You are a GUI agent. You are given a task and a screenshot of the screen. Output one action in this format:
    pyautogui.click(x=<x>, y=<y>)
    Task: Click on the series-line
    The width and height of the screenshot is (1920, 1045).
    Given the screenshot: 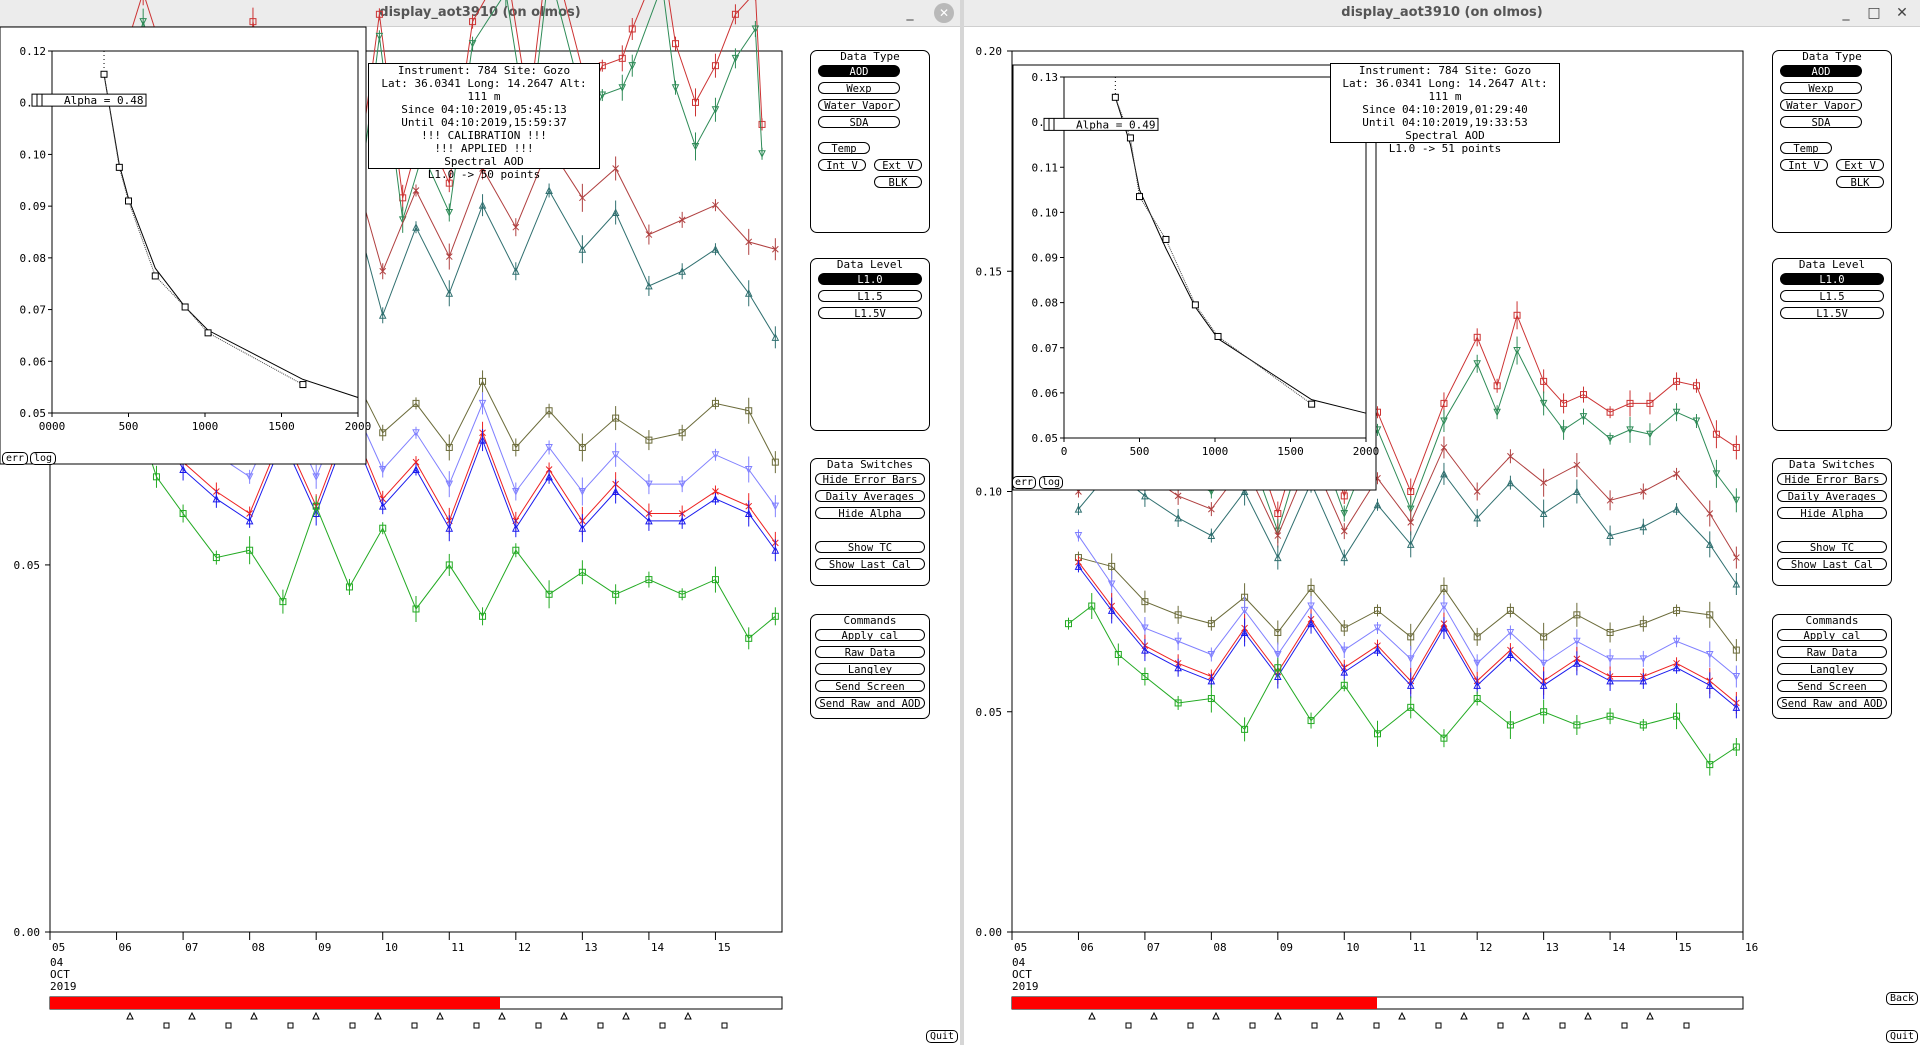 What is the action you would take?
    pyautogui.click(x=441, y=517)
    